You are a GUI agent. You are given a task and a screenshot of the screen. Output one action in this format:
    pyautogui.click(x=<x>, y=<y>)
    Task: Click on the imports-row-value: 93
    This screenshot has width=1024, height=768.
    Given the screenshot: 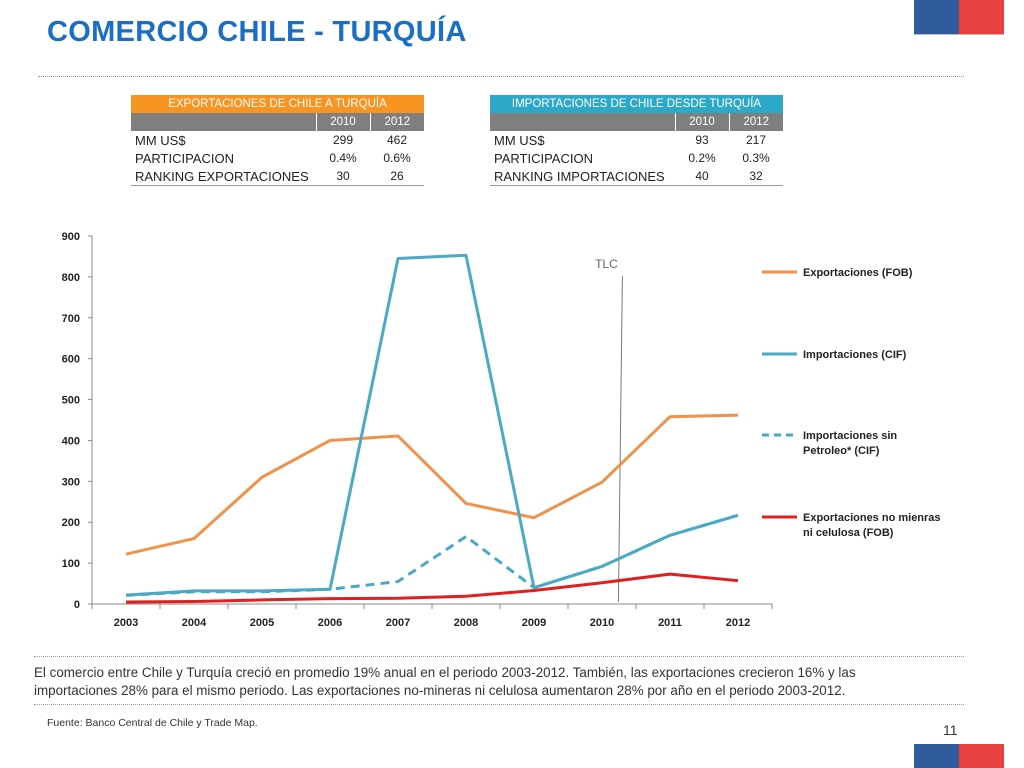 What is the action you would take?
    pyautogui.click(x=702, y=140)
    